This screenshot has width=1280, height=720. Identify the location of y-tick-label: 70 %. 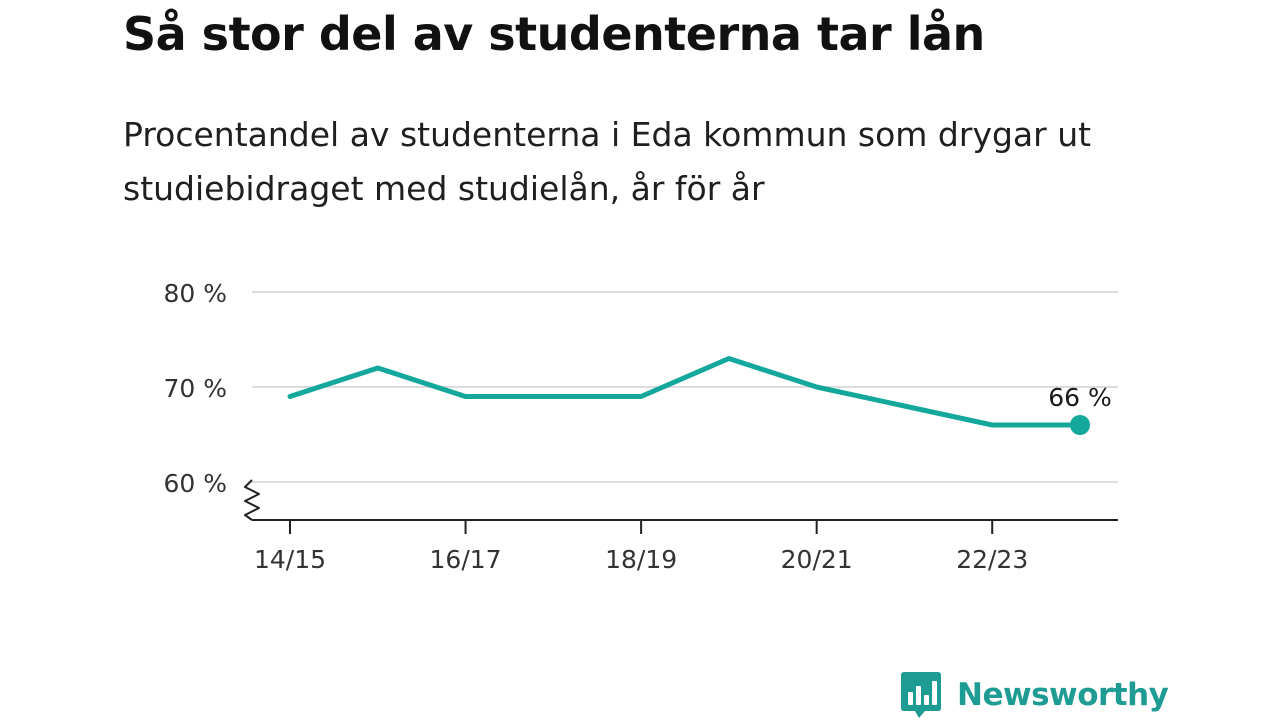
(195, 388).